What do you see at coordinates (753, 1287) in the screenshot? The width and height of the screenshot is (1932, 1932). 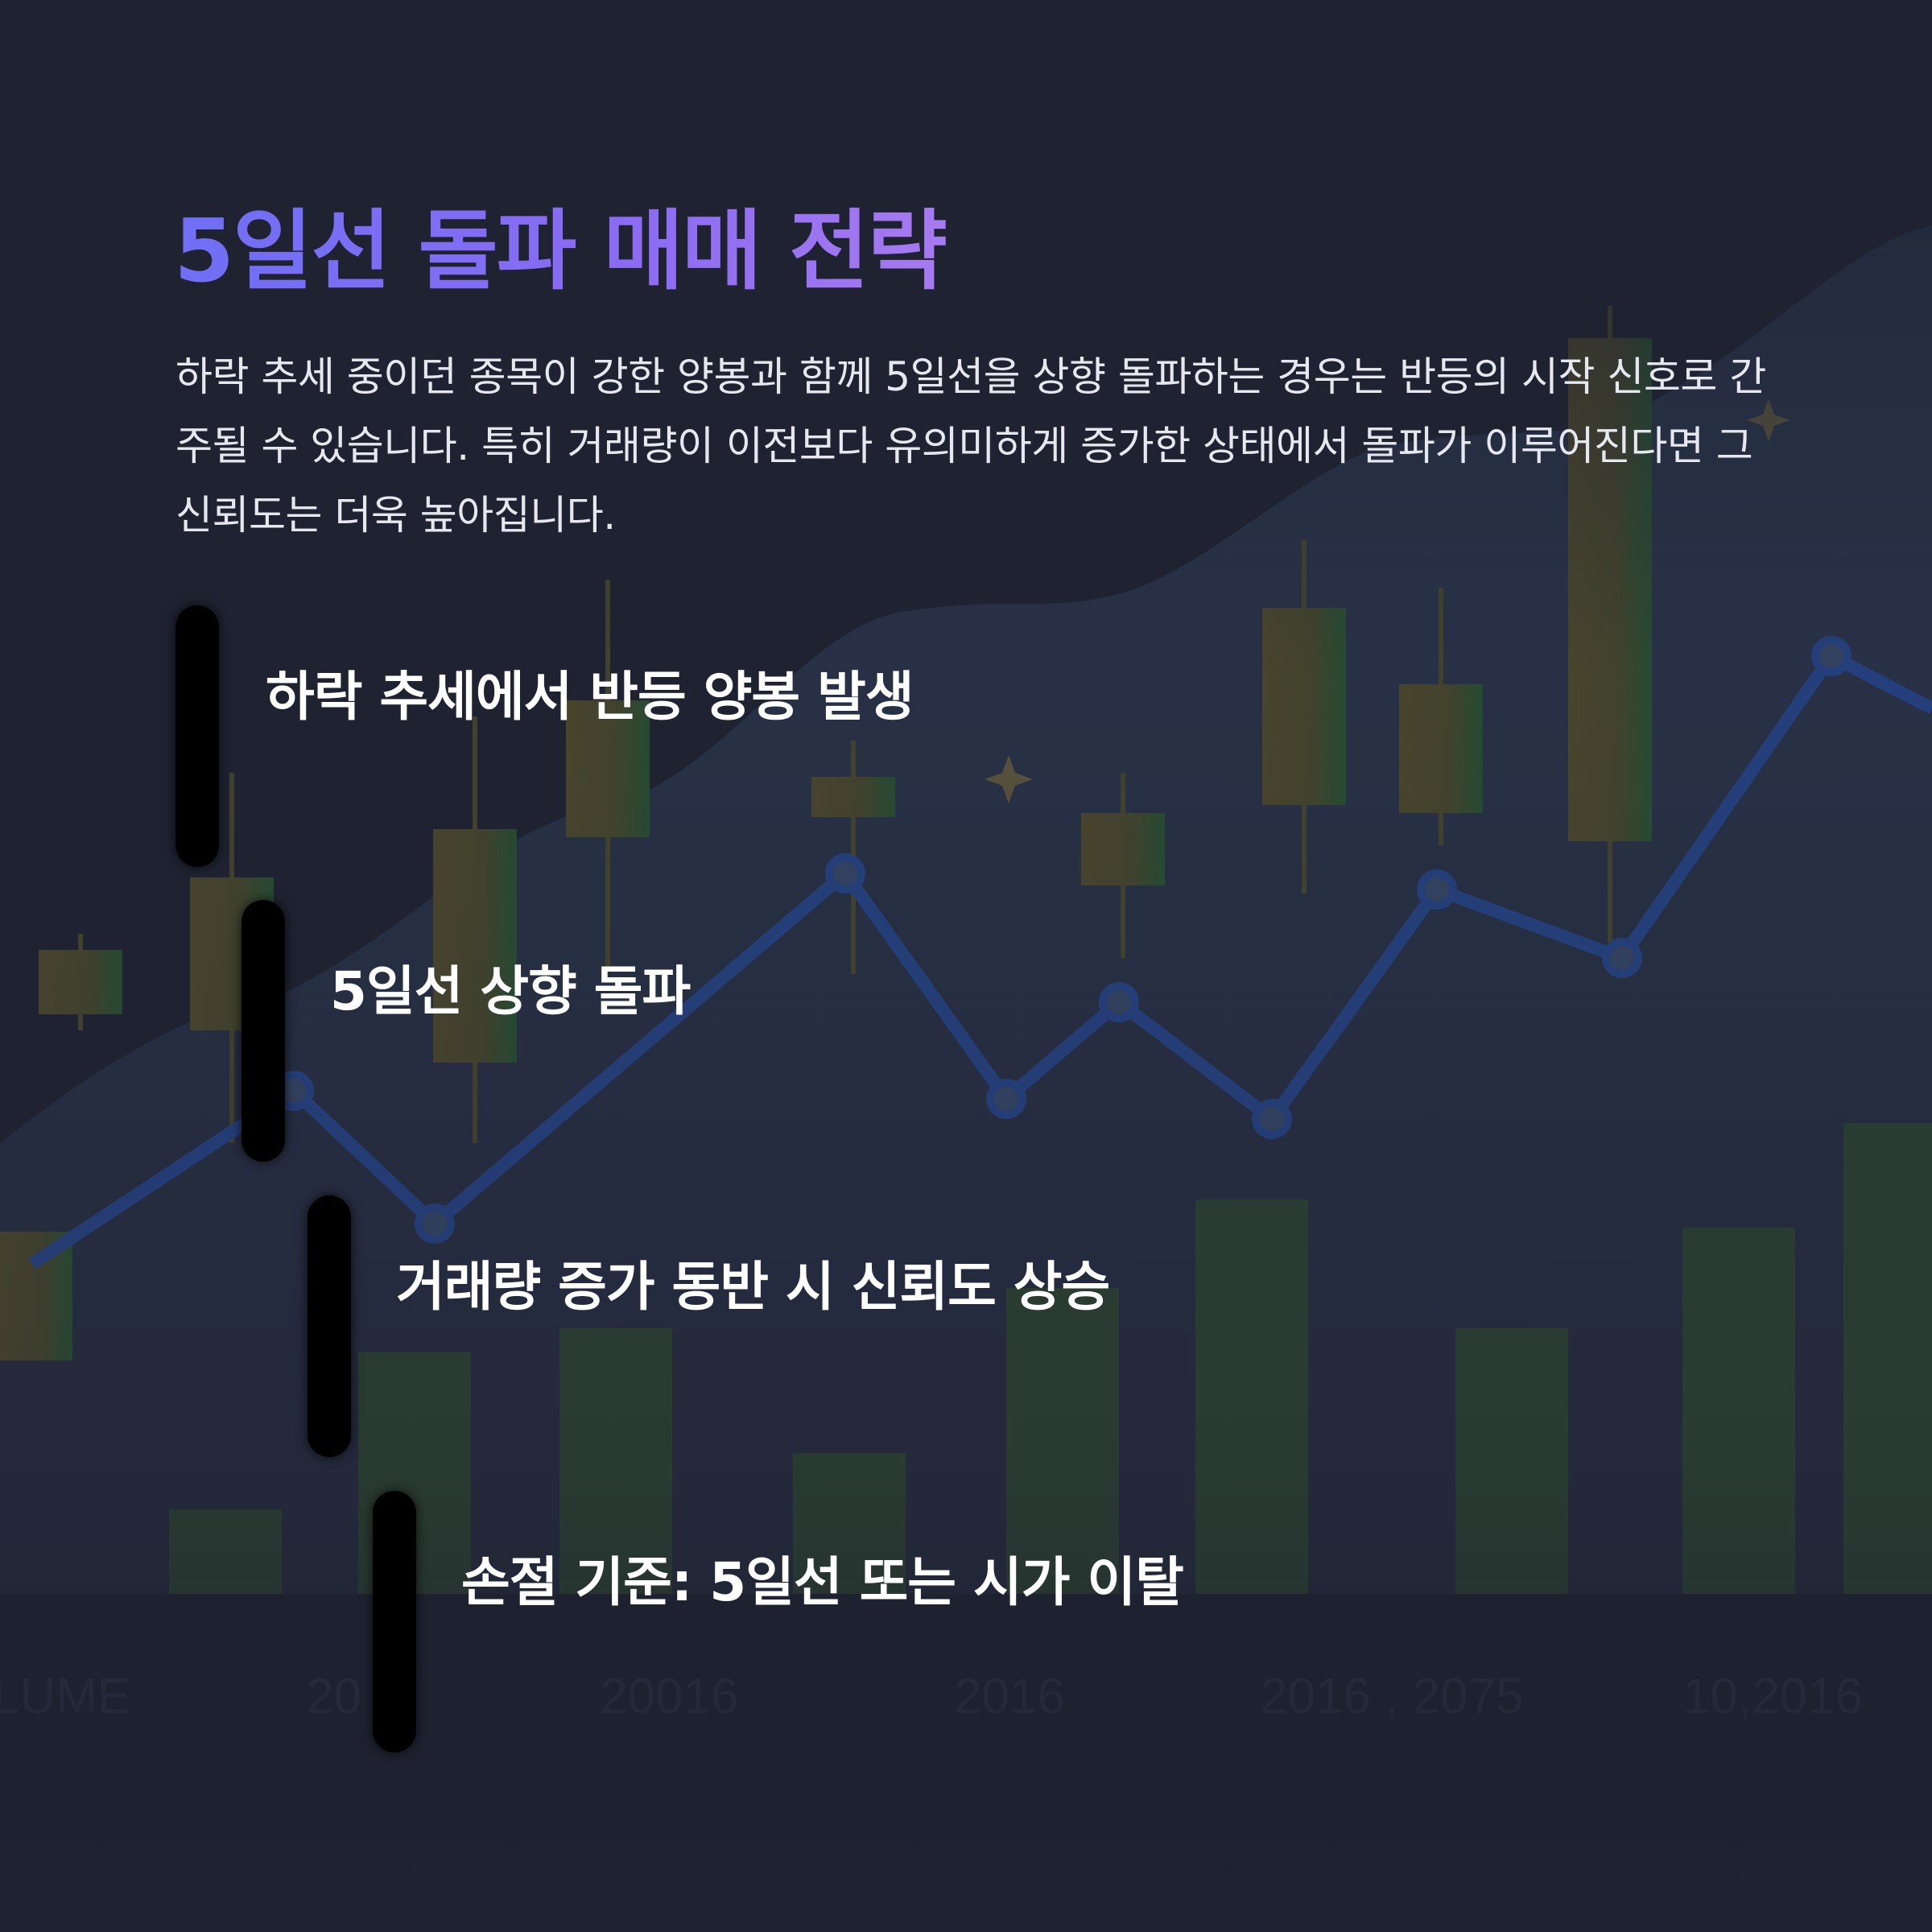 I see `step-label: 거래량 증가 동반 시 신뢰도 상승` at bounding box center [753, 1287].